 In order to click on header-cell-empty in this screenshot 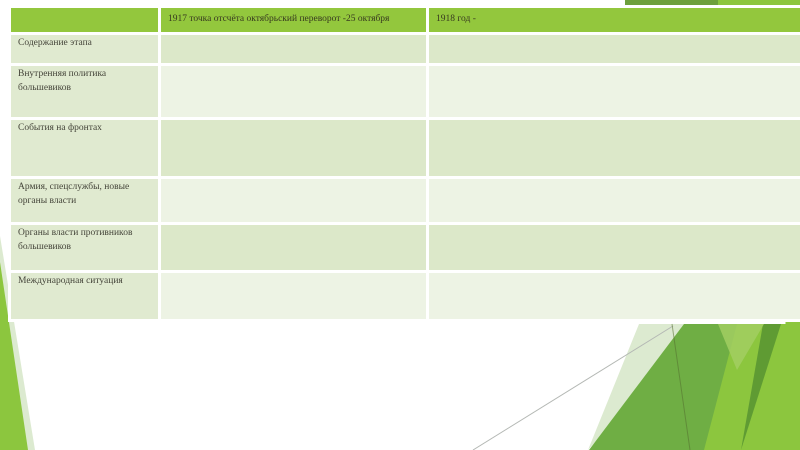, I will do `click(84, 20)`.